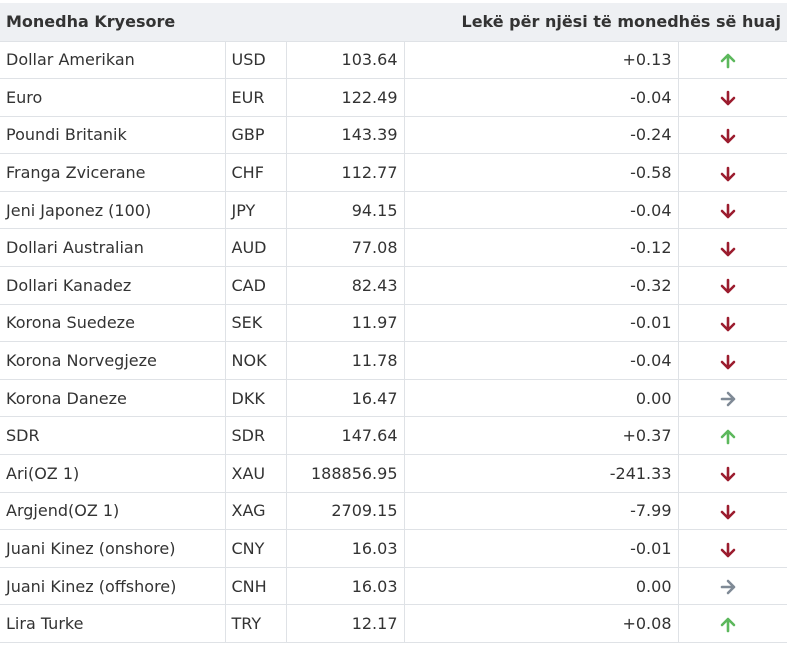  Describe the element at coordinates (91, 22) in the screenshot. I see `header-currency: Monedha Kryesore` at that location.